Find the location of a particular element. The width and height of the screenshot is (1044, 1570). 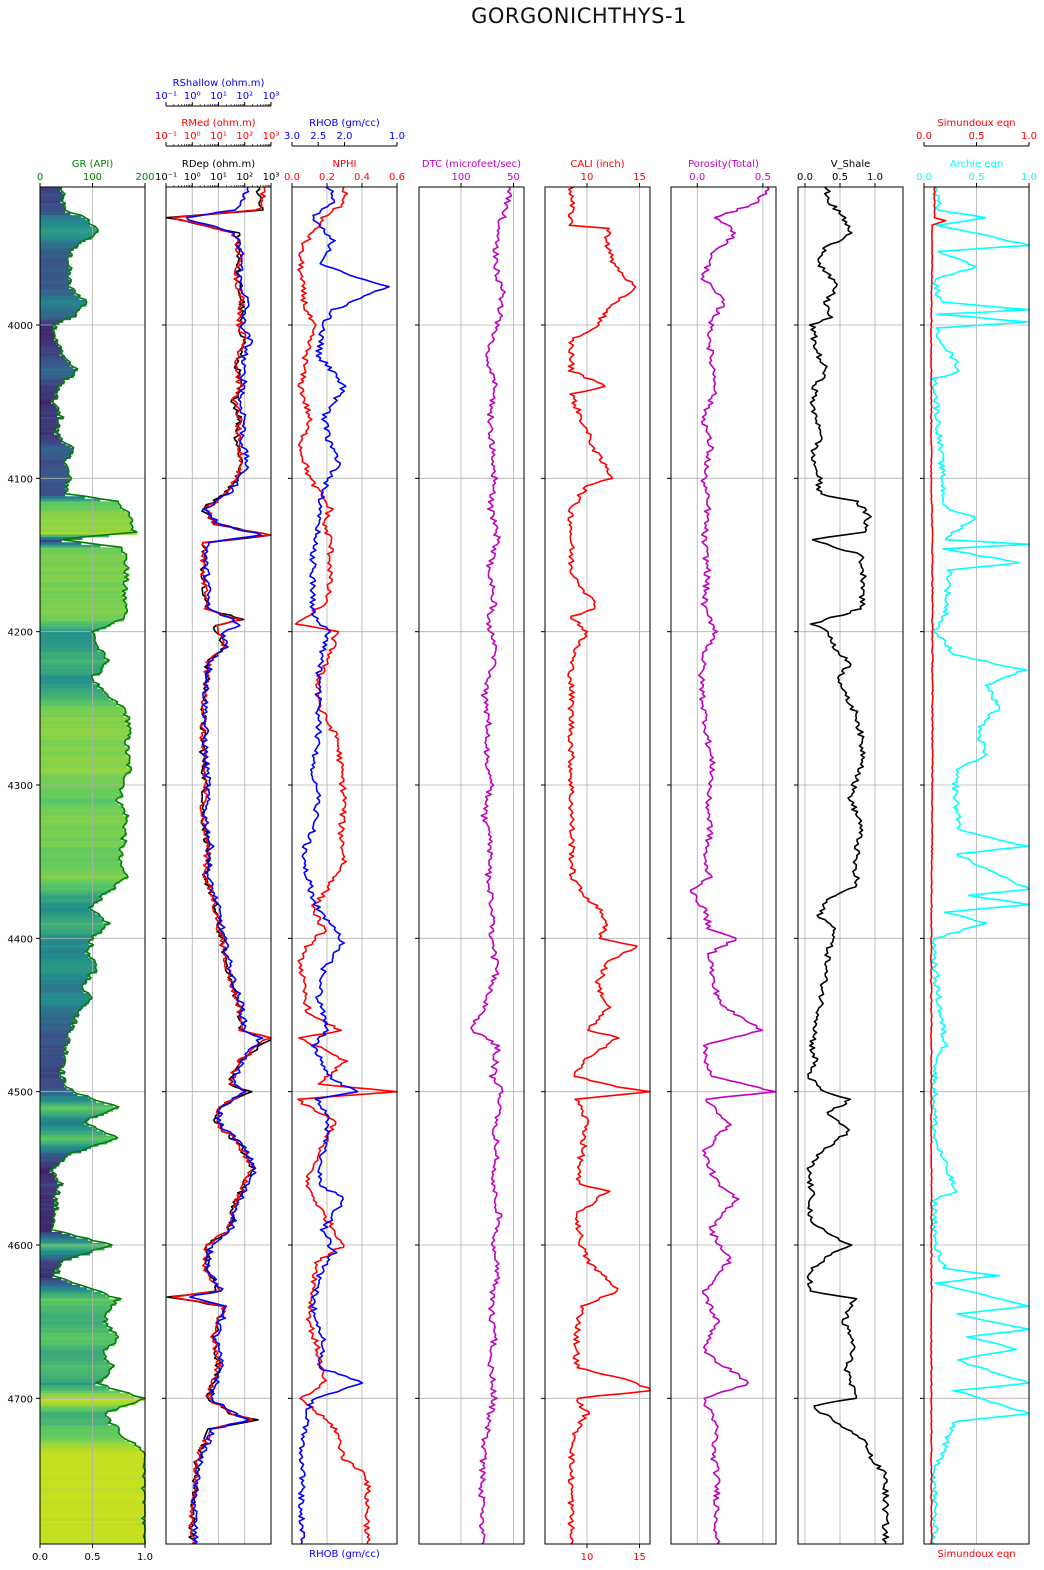

tick-label: 10² is located at coordinates (244, 96).